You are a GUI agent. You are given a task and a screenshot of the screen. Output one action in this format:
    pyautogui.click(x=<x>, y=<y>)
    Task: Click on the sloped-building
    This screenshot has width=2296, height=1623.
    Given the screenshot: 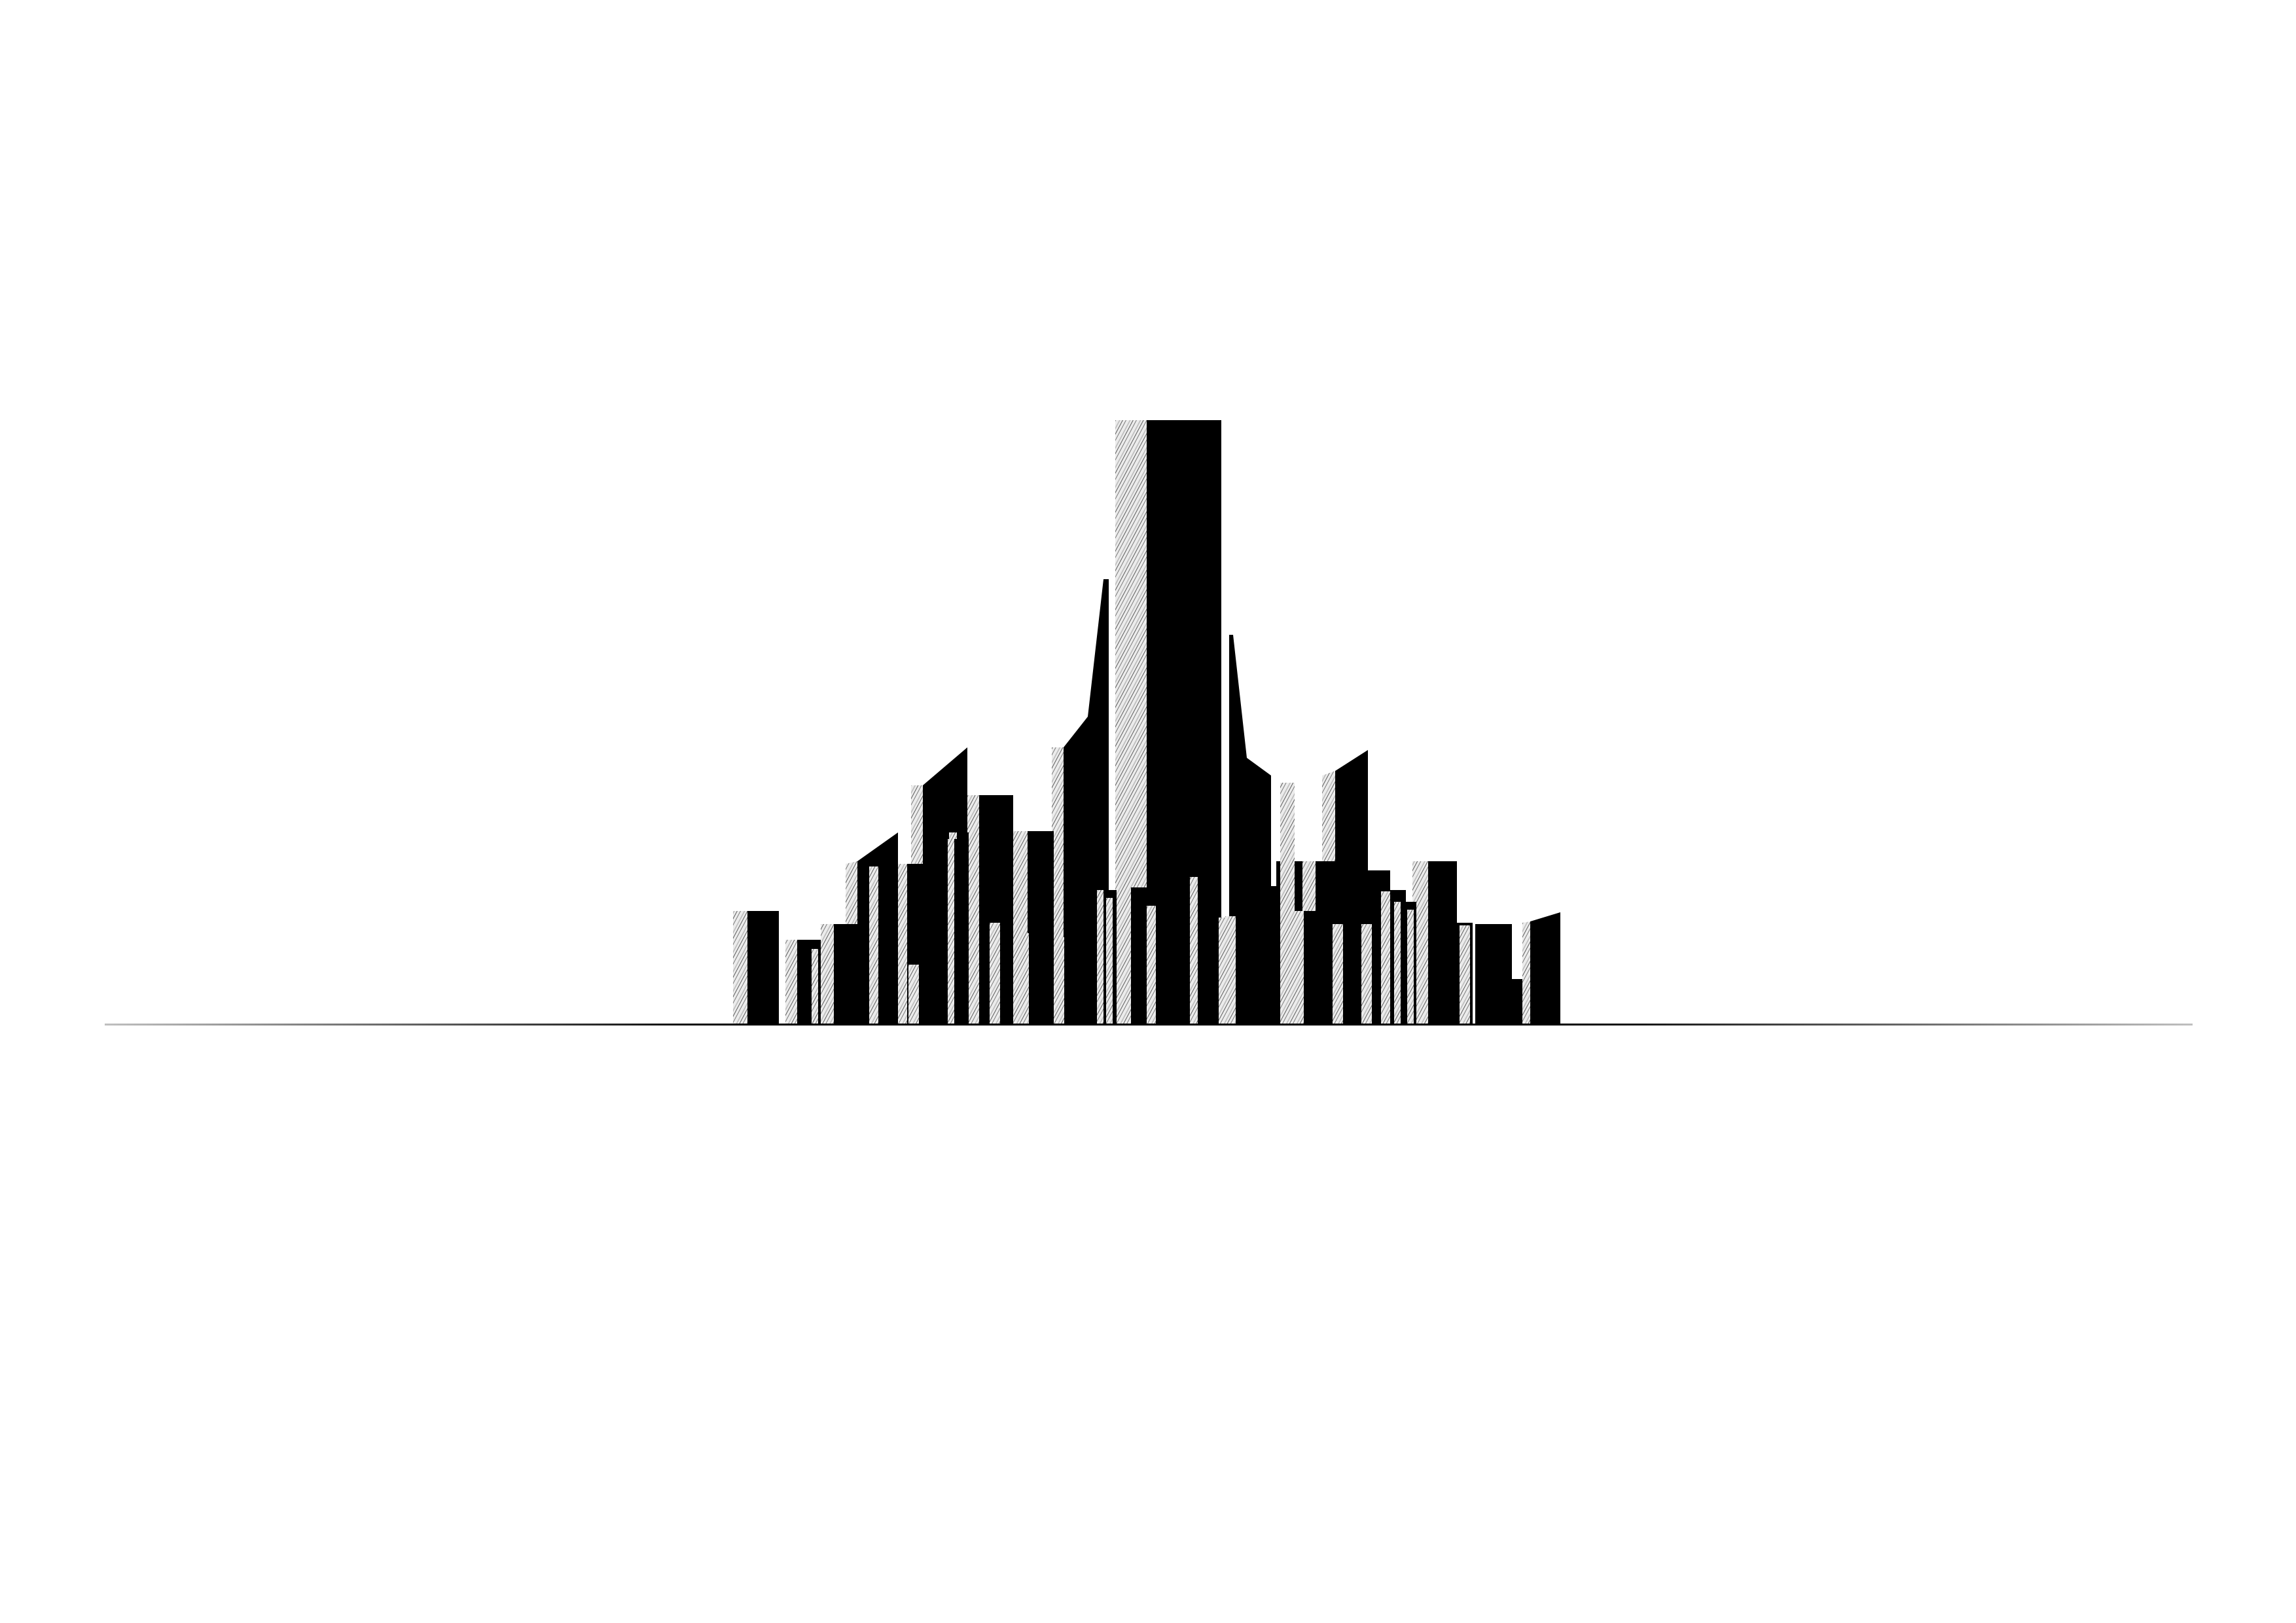 What is the action you would take?
    pyautogui.click(x=1545, y=969)
    